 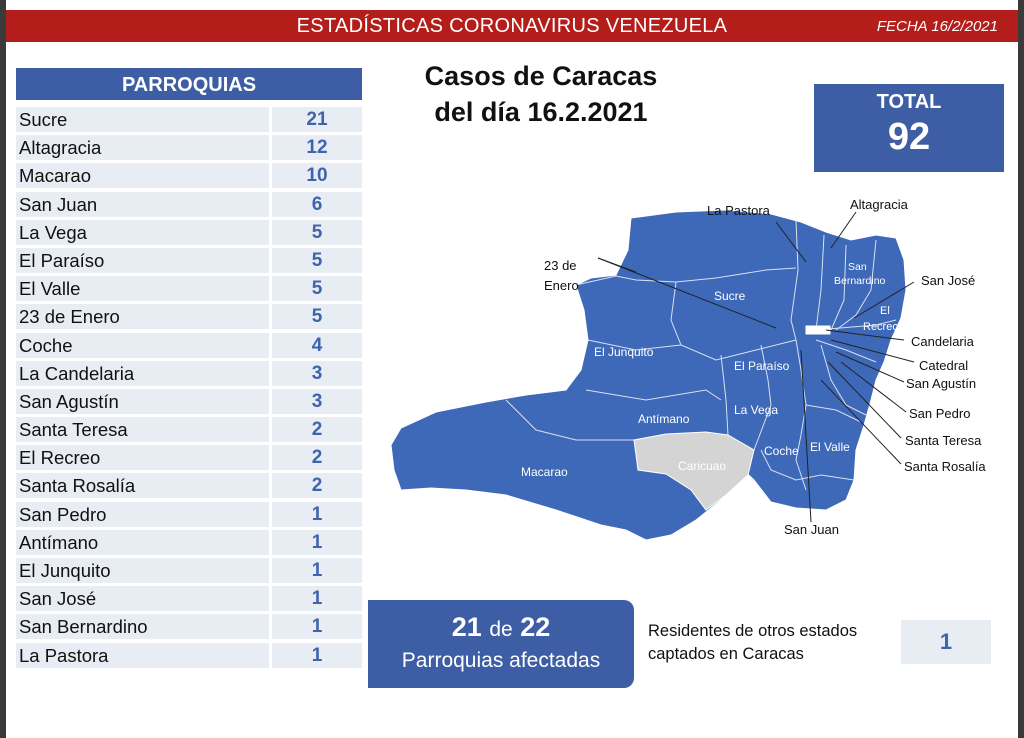 I want to click on map-leader-lines, so click(x=756, y=367).